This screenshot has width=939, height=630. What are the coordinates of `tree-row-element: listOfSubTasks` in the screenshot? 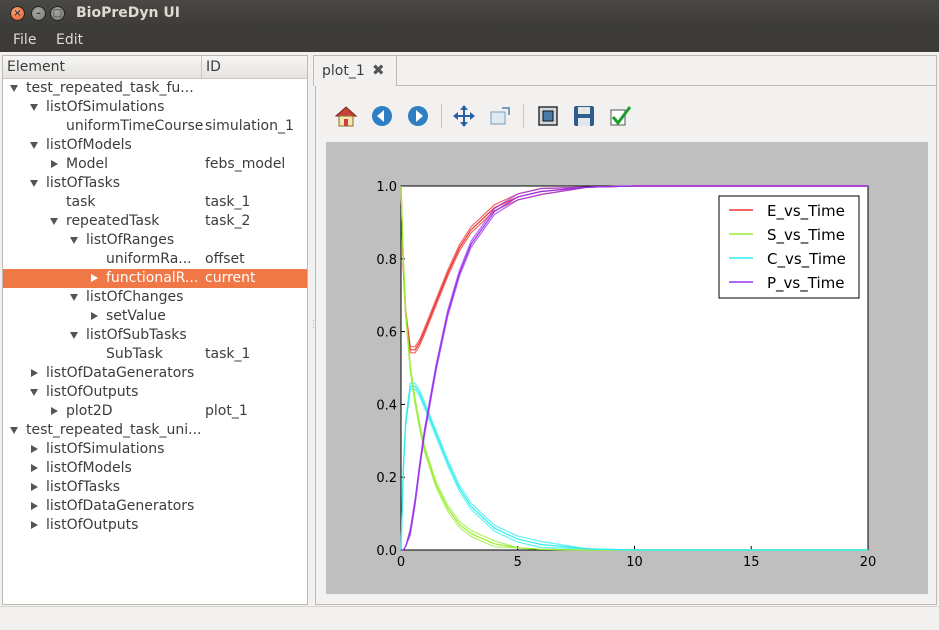 It's located at (136, 335).